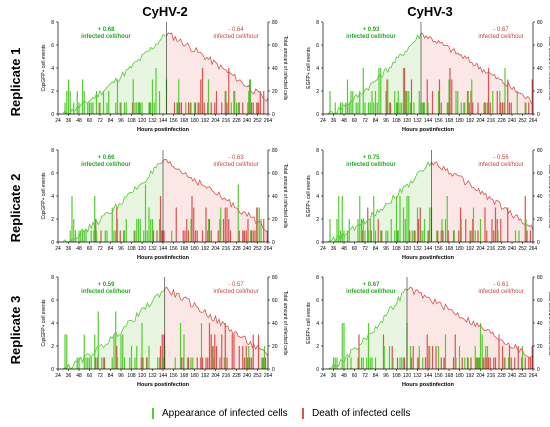 This screenshot has height=427, width=550. What do you see at coordinates (215, 376) in the screenshot?
I see `x-tick-label: 204` at bounding box center [215, 376].